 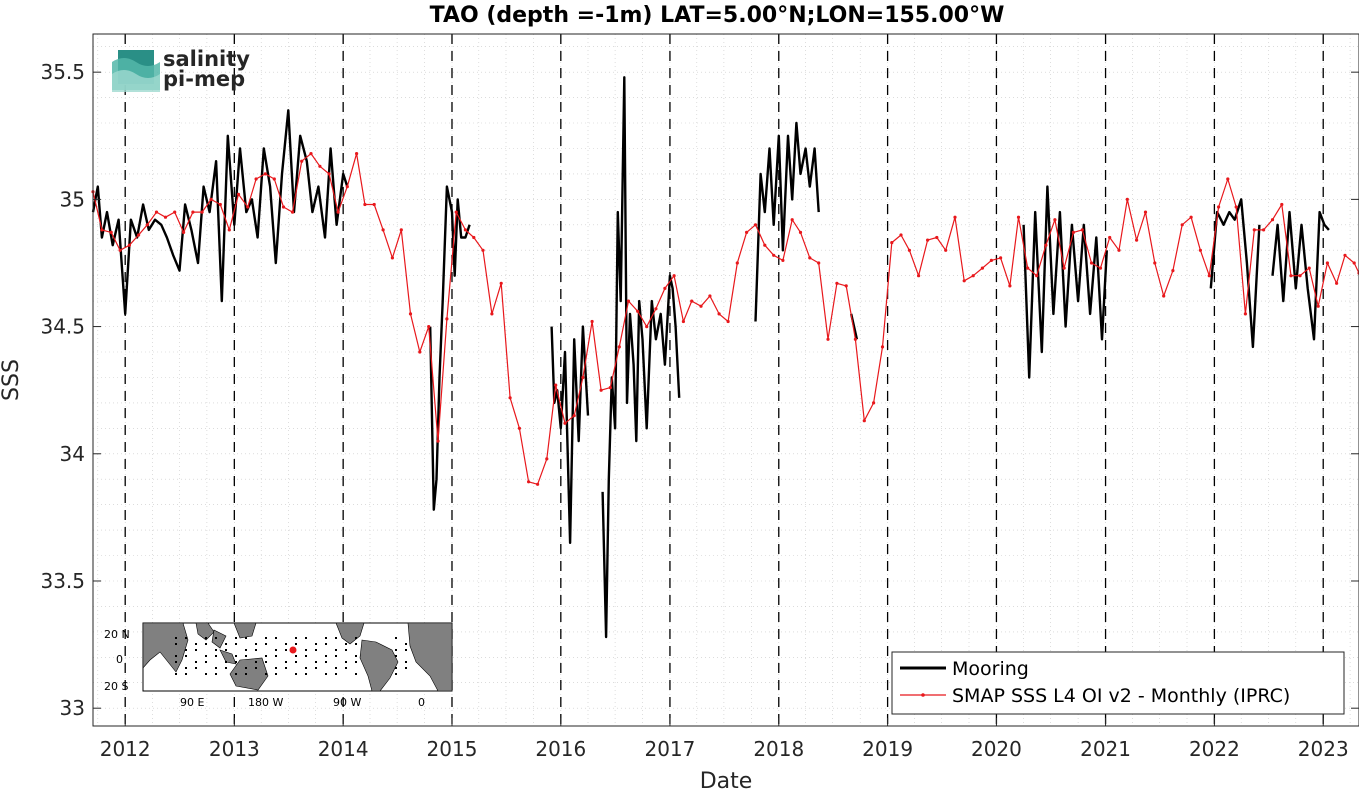 What do you see at coordinates (778, 749) in the screenshot?
I see `x-tick-label: 2018` at bounding box center [778, 749].